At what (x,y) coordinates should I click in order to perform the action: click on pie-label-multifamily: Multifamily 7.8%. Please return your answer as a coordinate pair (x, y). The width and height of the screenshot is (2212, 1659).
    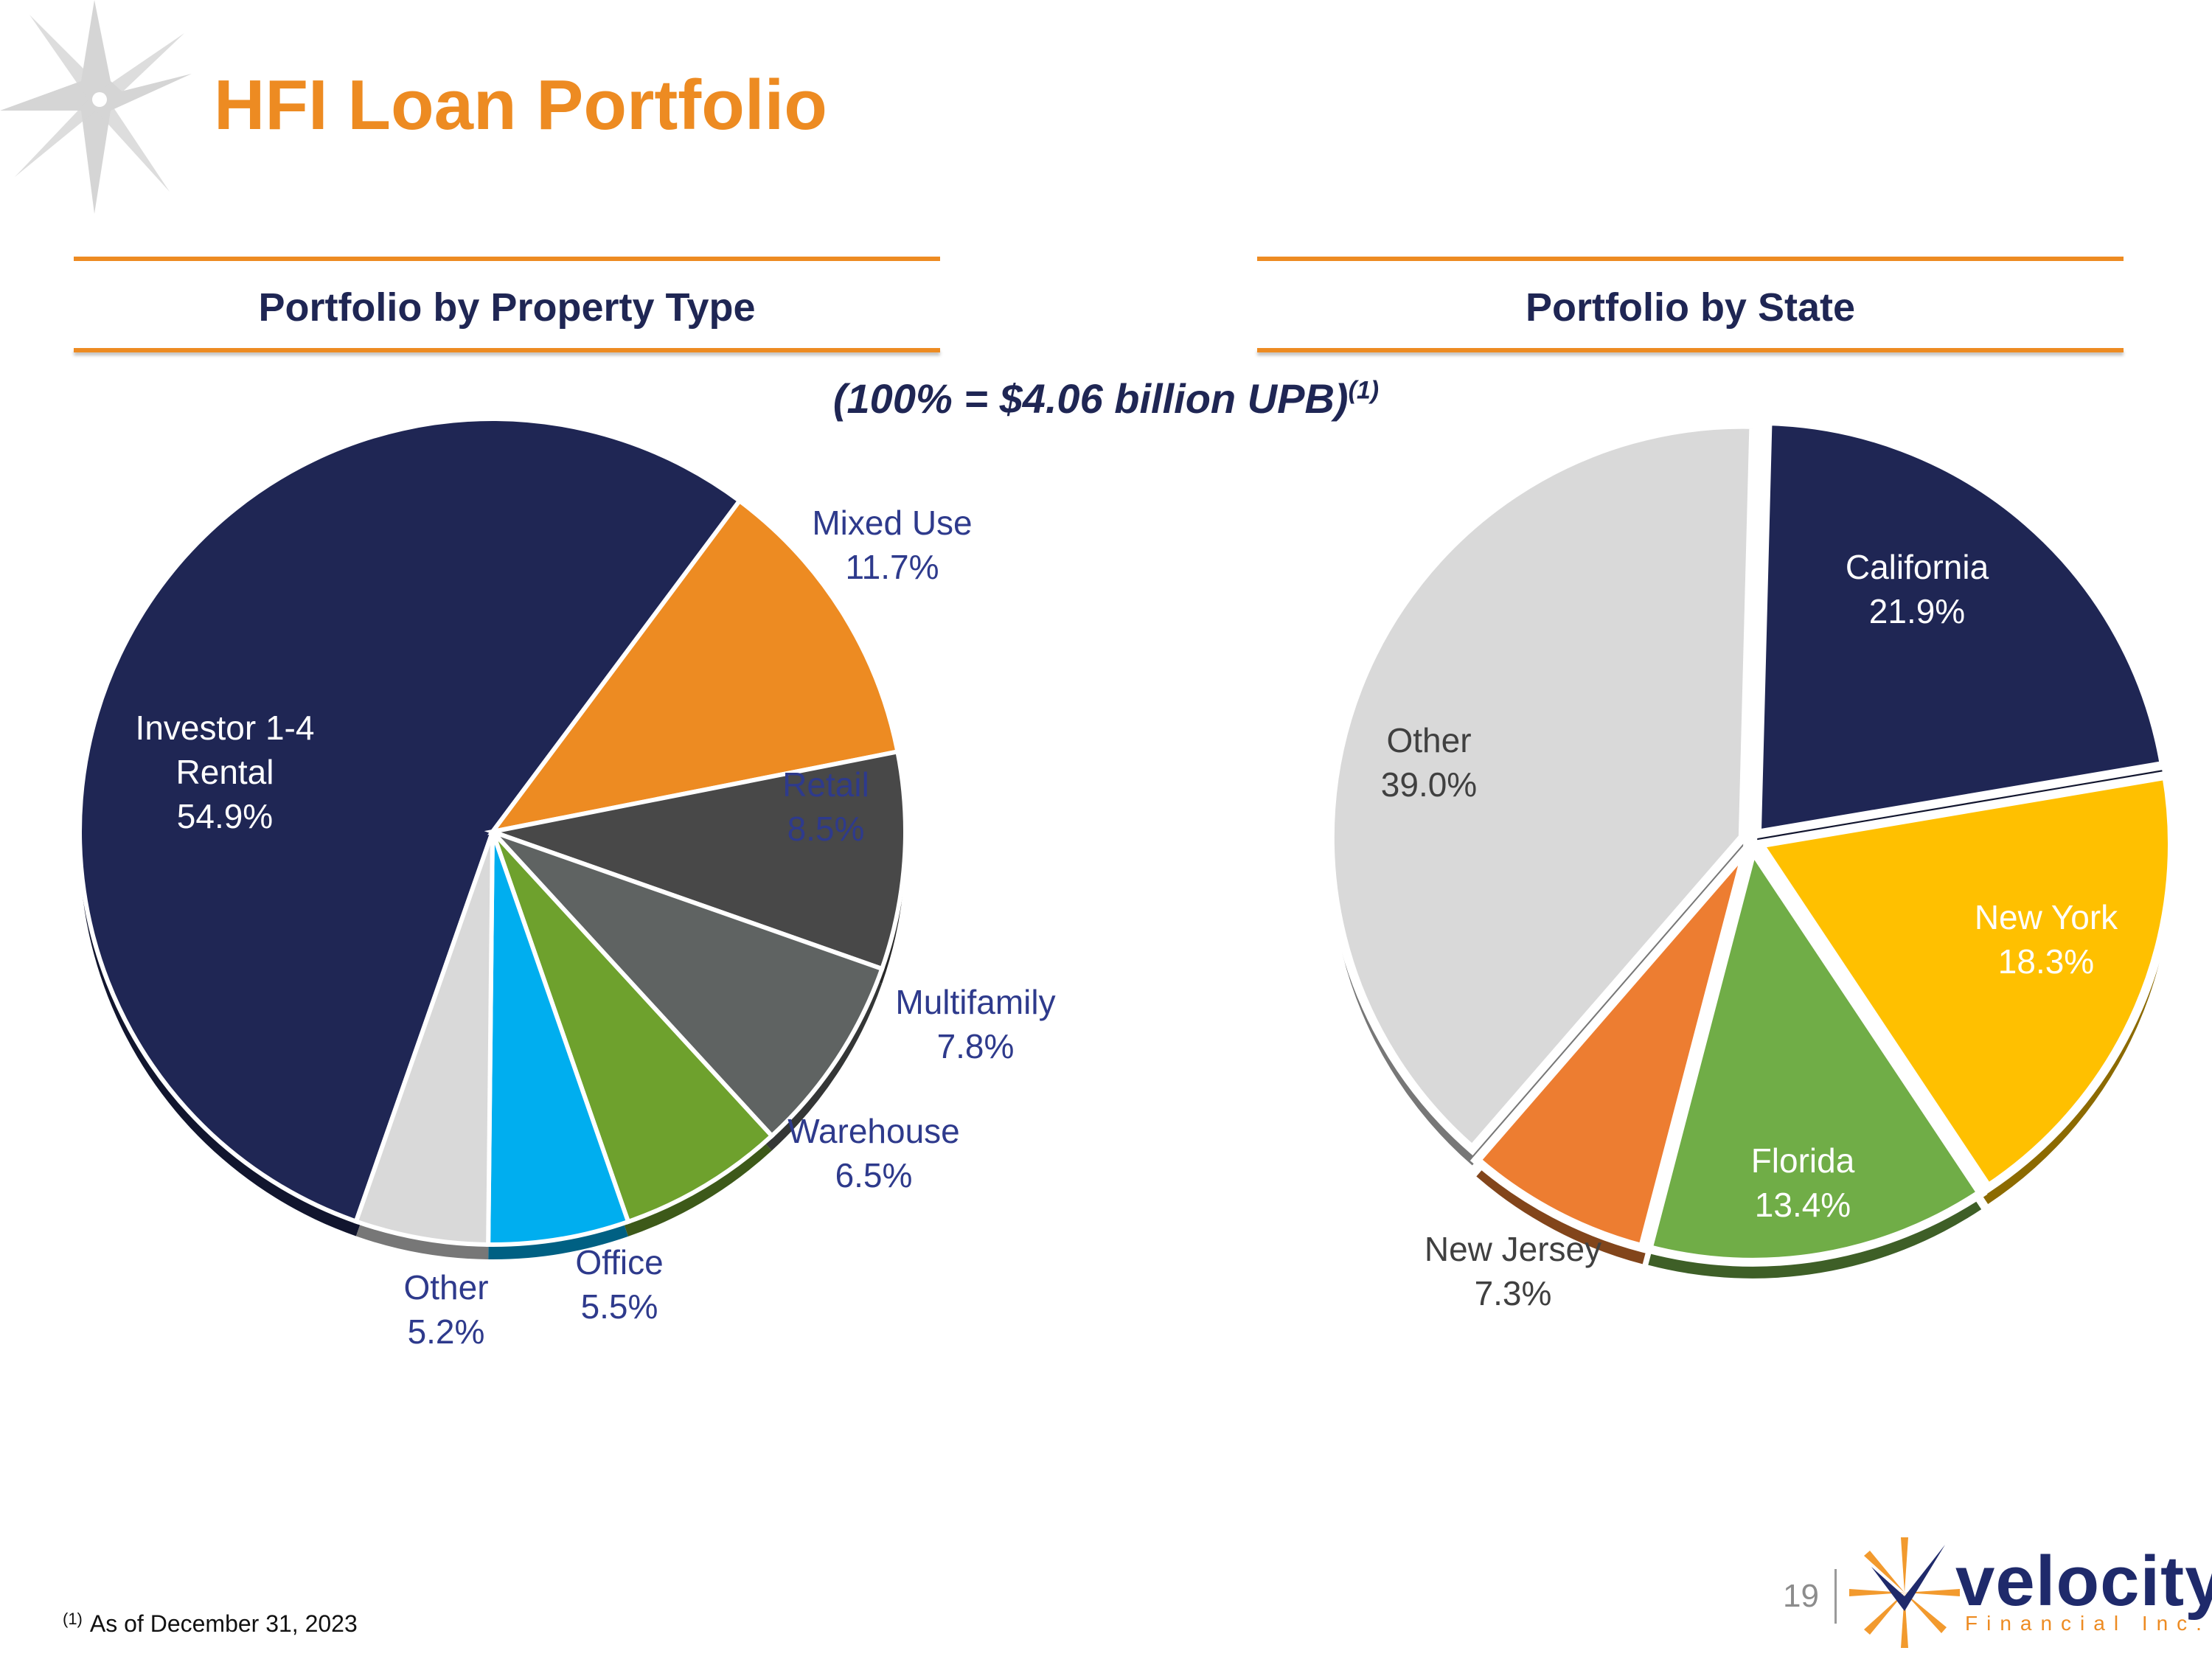
    Looking at the image, I should click on (975, 1024).